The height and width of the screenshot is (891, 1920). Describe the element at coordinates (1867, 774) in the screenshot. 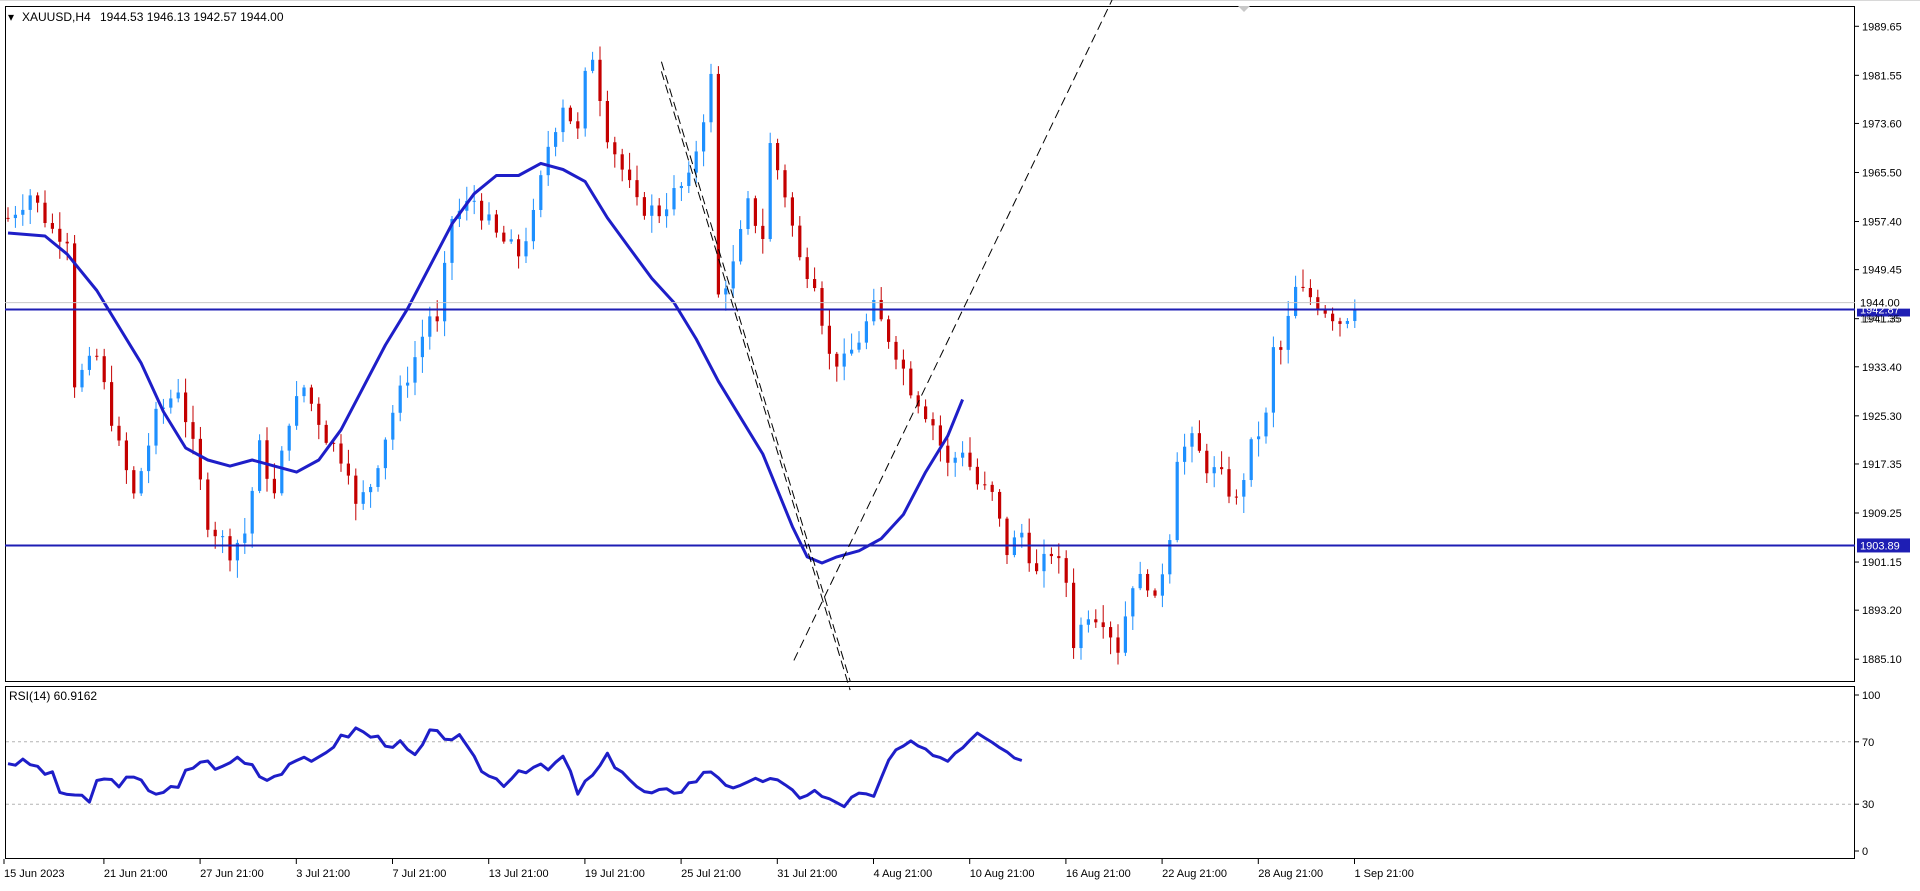

I see `rsi-axis: 100 70 30 0` at that location.